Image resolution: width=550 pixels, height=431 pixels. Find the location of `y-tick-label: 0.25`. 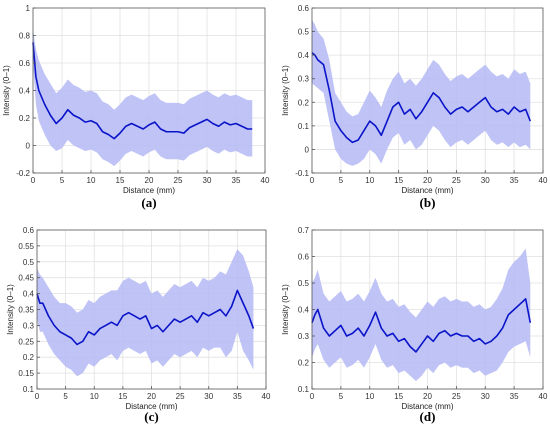

y-tick-label: 0.25 is located at coordinates (26, 341).